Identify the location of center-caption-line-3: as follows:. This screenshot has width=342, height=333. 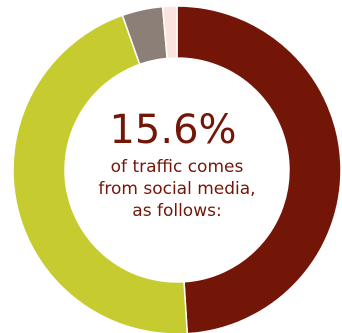
(176, 211).